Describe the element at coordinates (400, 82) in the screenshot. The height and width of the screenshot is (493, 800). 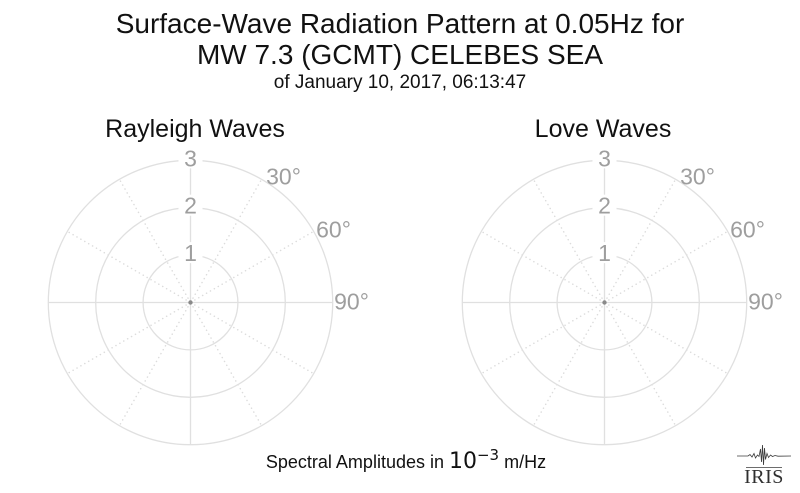
I see `page-subtitle: of January 10, 2017, 06:13:47` at that location.